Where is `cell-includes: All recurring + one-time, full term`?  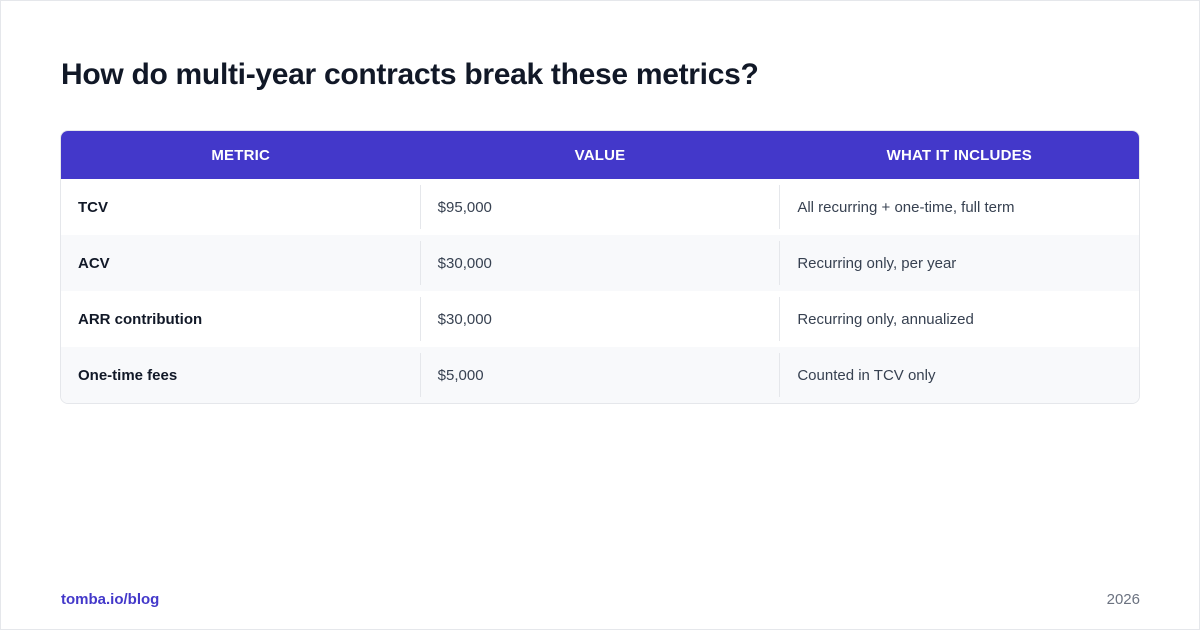
cell-includes: All recurring + one-time, full term is located at coordinates (959, 207).